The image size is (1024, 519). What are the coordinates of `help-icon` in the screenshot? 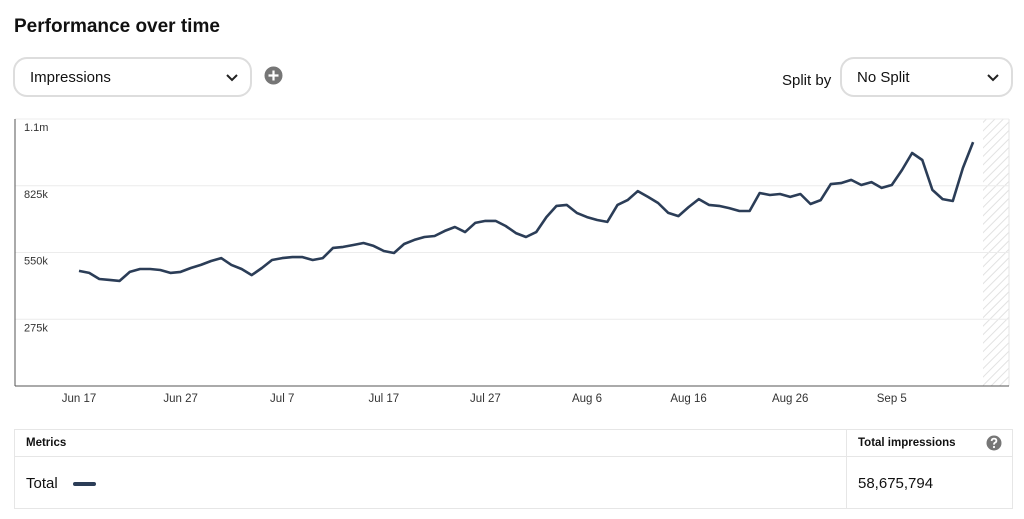 It's located at (994, 443).